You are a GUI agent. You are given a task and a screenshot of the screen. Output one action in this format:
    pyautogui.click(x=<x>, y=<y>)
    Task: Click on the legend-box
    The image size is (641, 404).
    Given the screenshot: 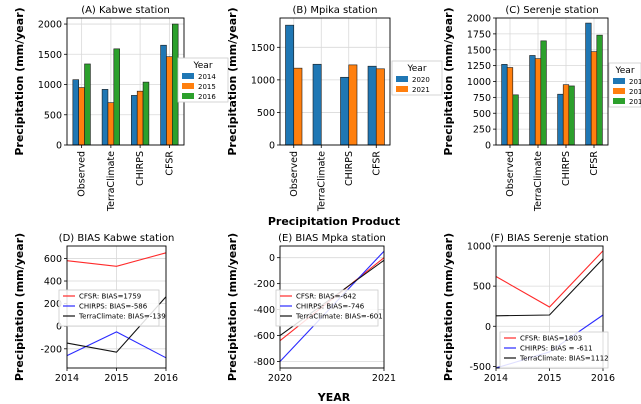 What is the action you would take?
    pyautogui.click(x=554, y=350)
    